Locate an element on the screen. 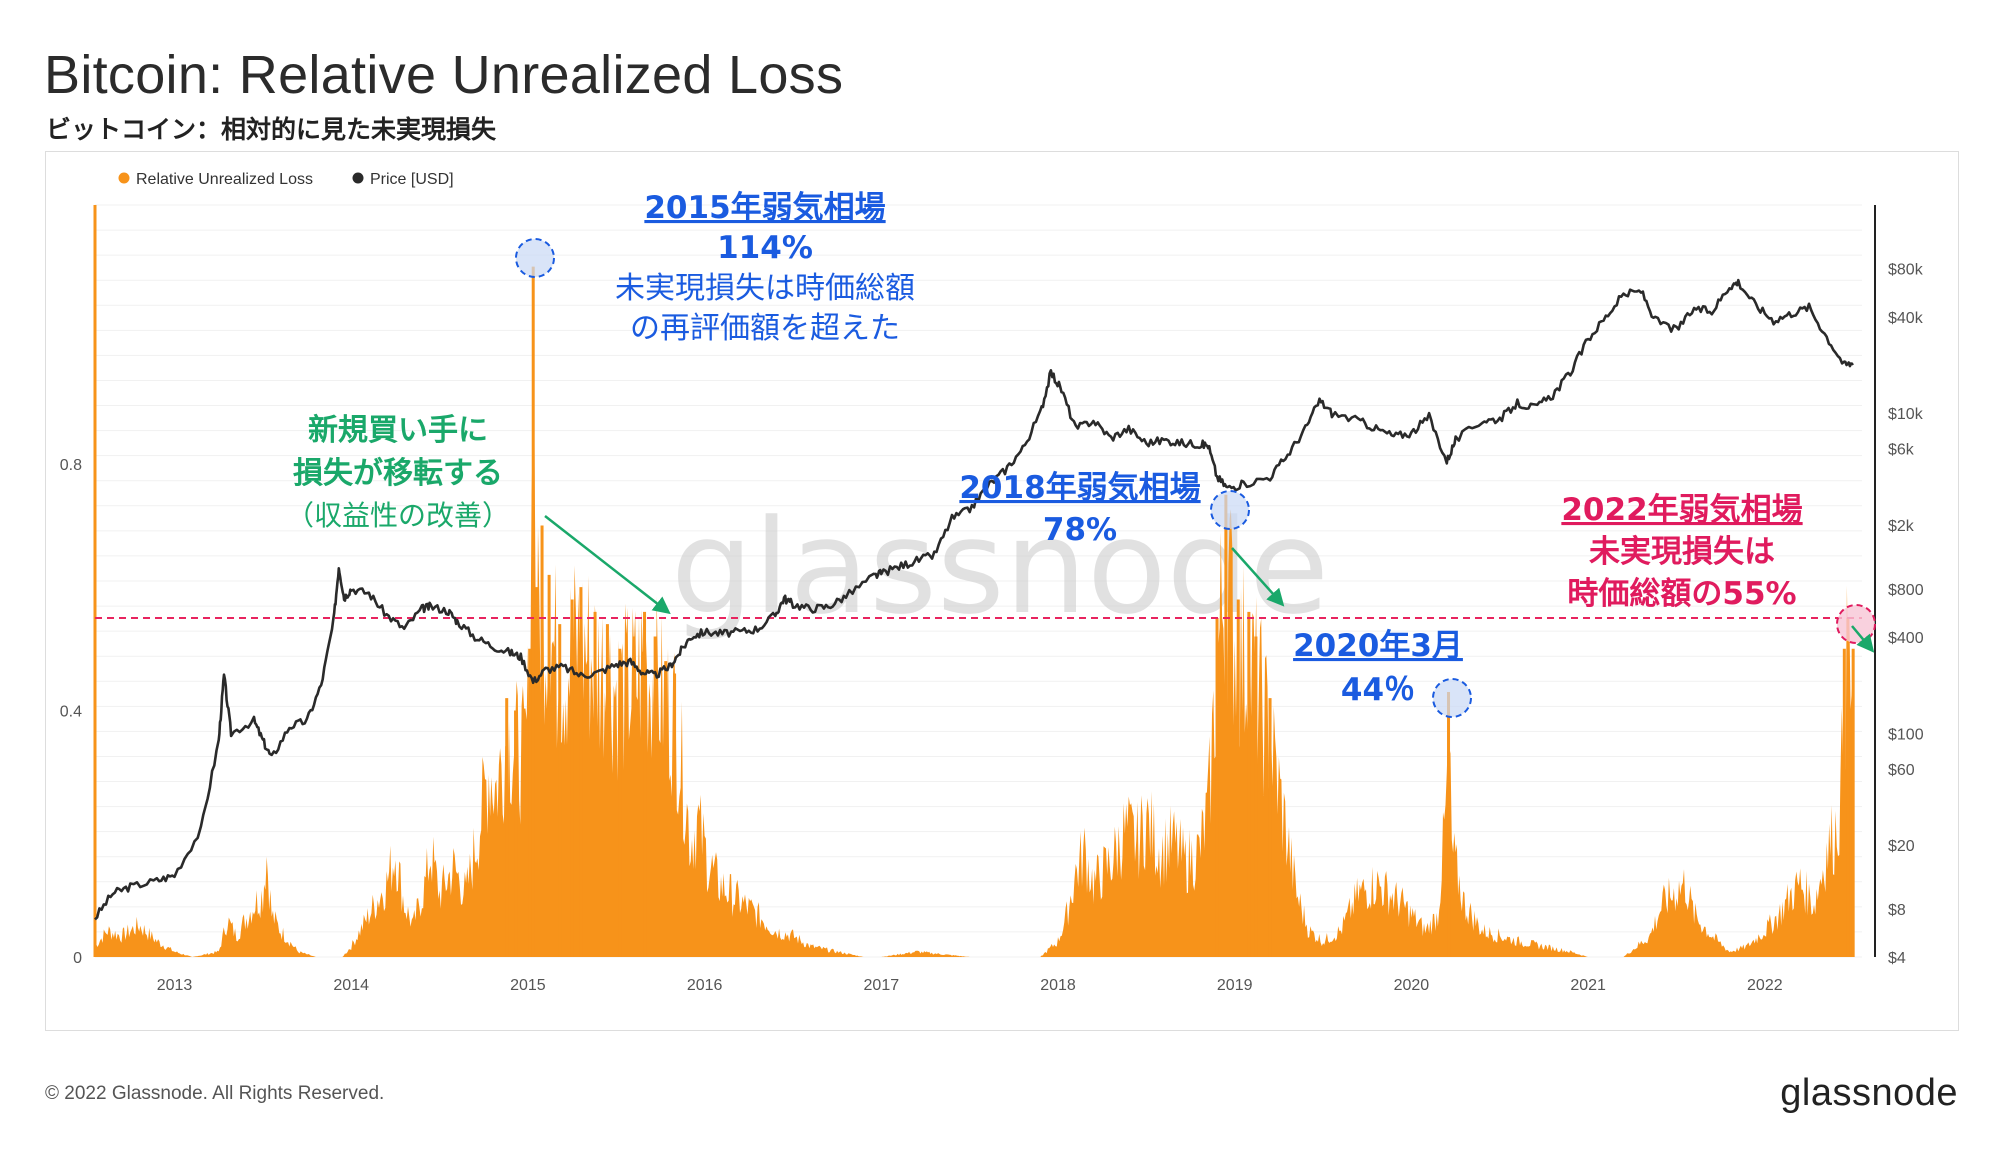  y-right-tick-label: $80k is located at coordinates (1906, 270).